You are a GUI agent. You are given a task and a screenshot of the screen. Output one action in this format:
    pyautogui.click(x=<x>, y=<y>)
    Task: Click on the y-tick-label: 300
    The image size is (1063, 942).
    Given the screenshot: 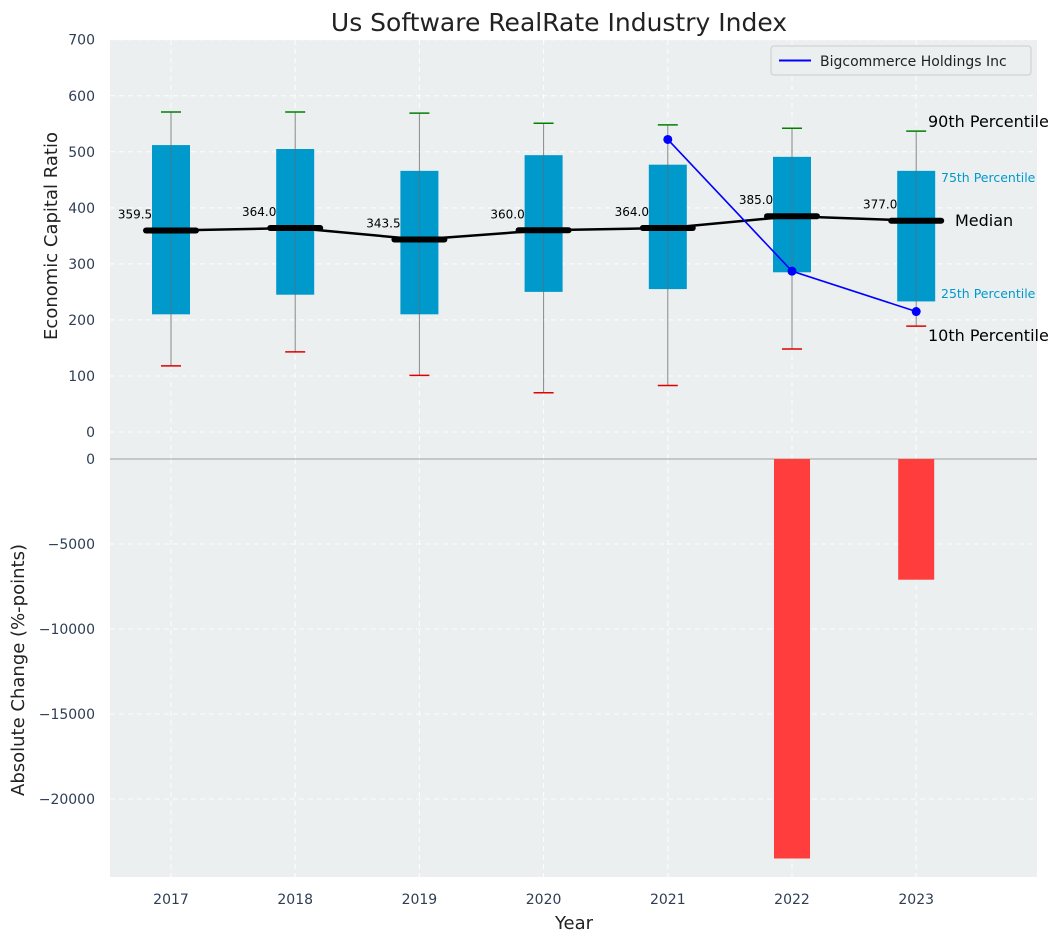 What is the action you would take?
    pyautogui.click(x=81, y=265)
    